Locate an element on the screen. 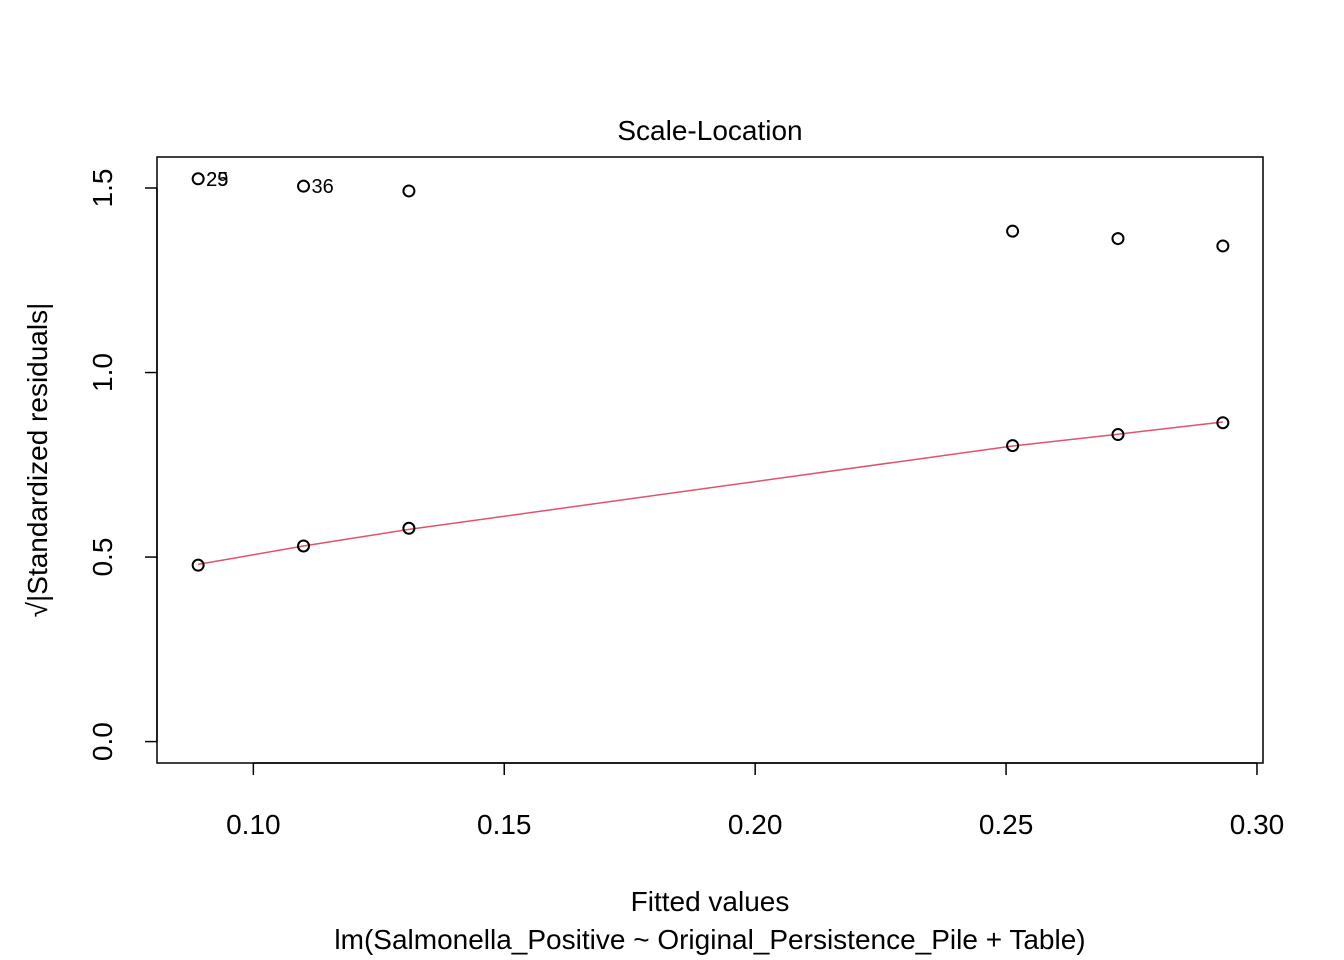 This screenshot has height=960, width=1344. y-tick-label: 0.0 is located at coordinates (102, 741).